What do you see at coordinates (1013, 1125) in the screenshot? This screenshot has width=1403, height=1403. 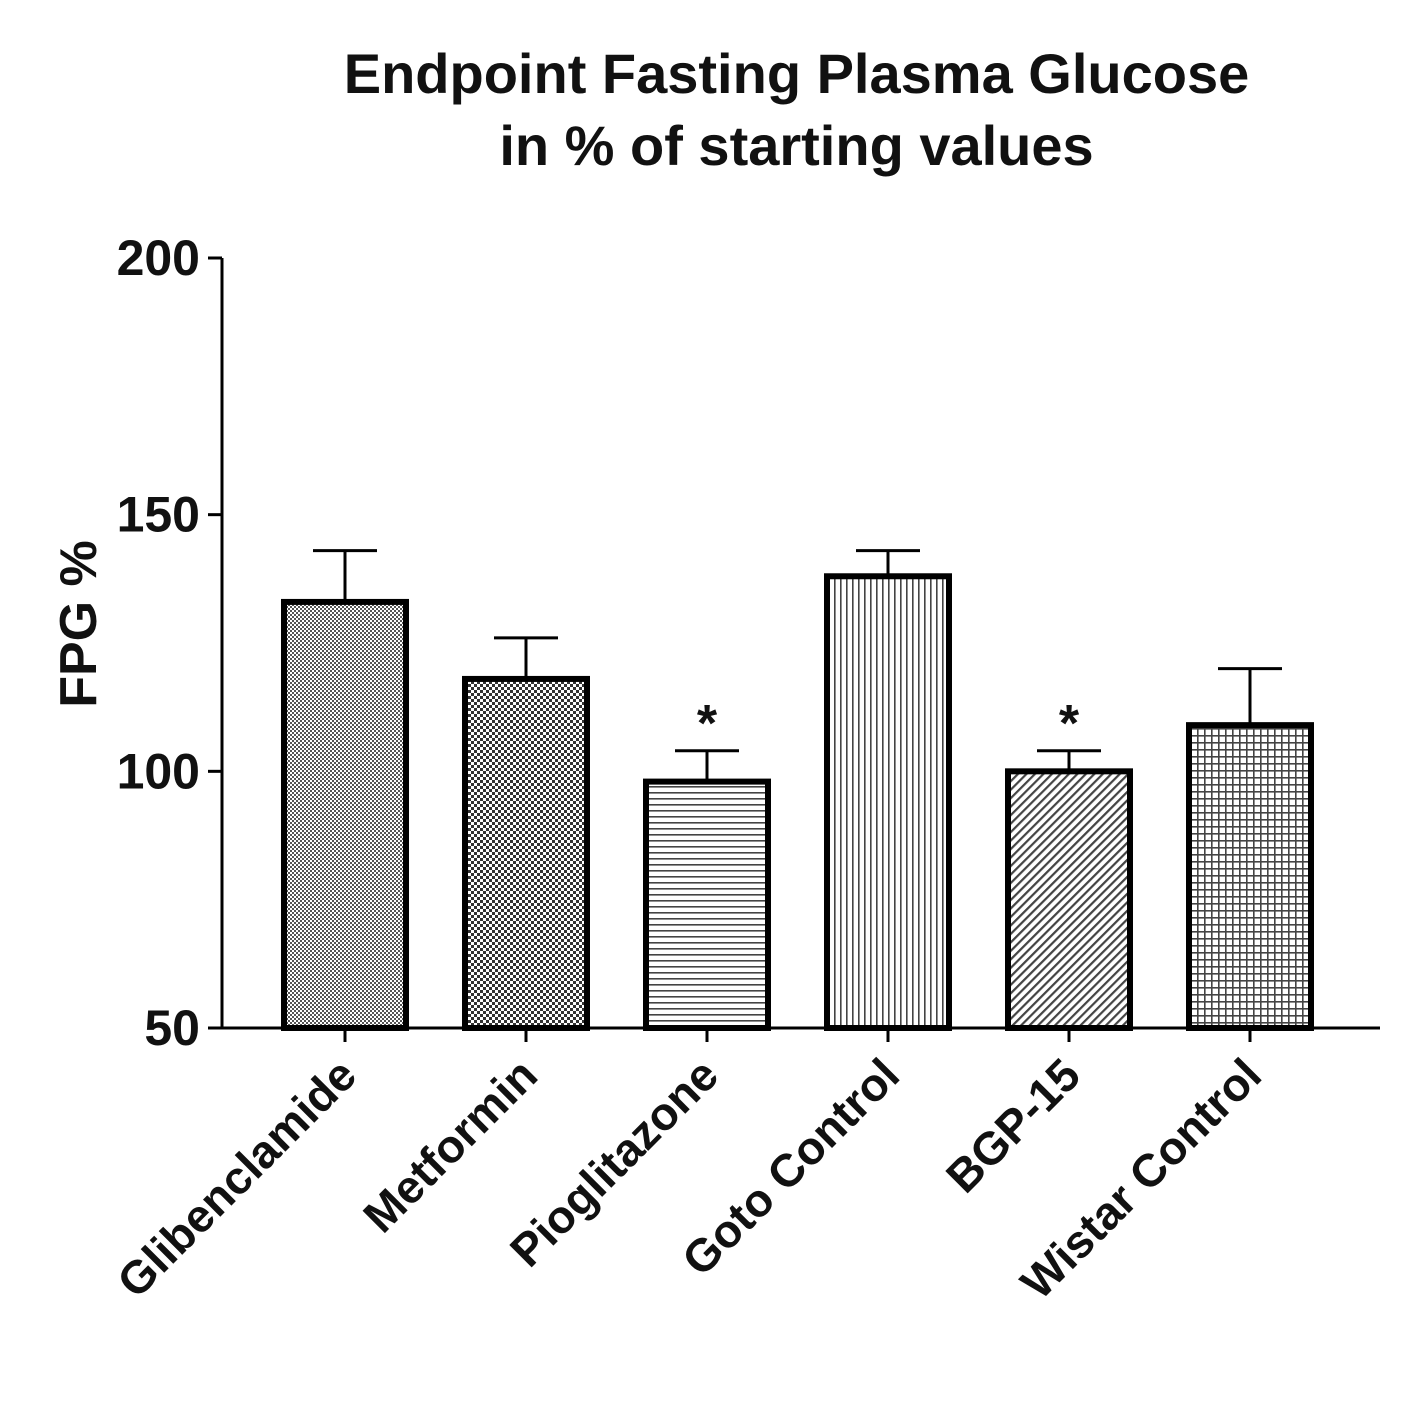 I see `category-label: BGP-15` at bounding box center [1013, 1125].